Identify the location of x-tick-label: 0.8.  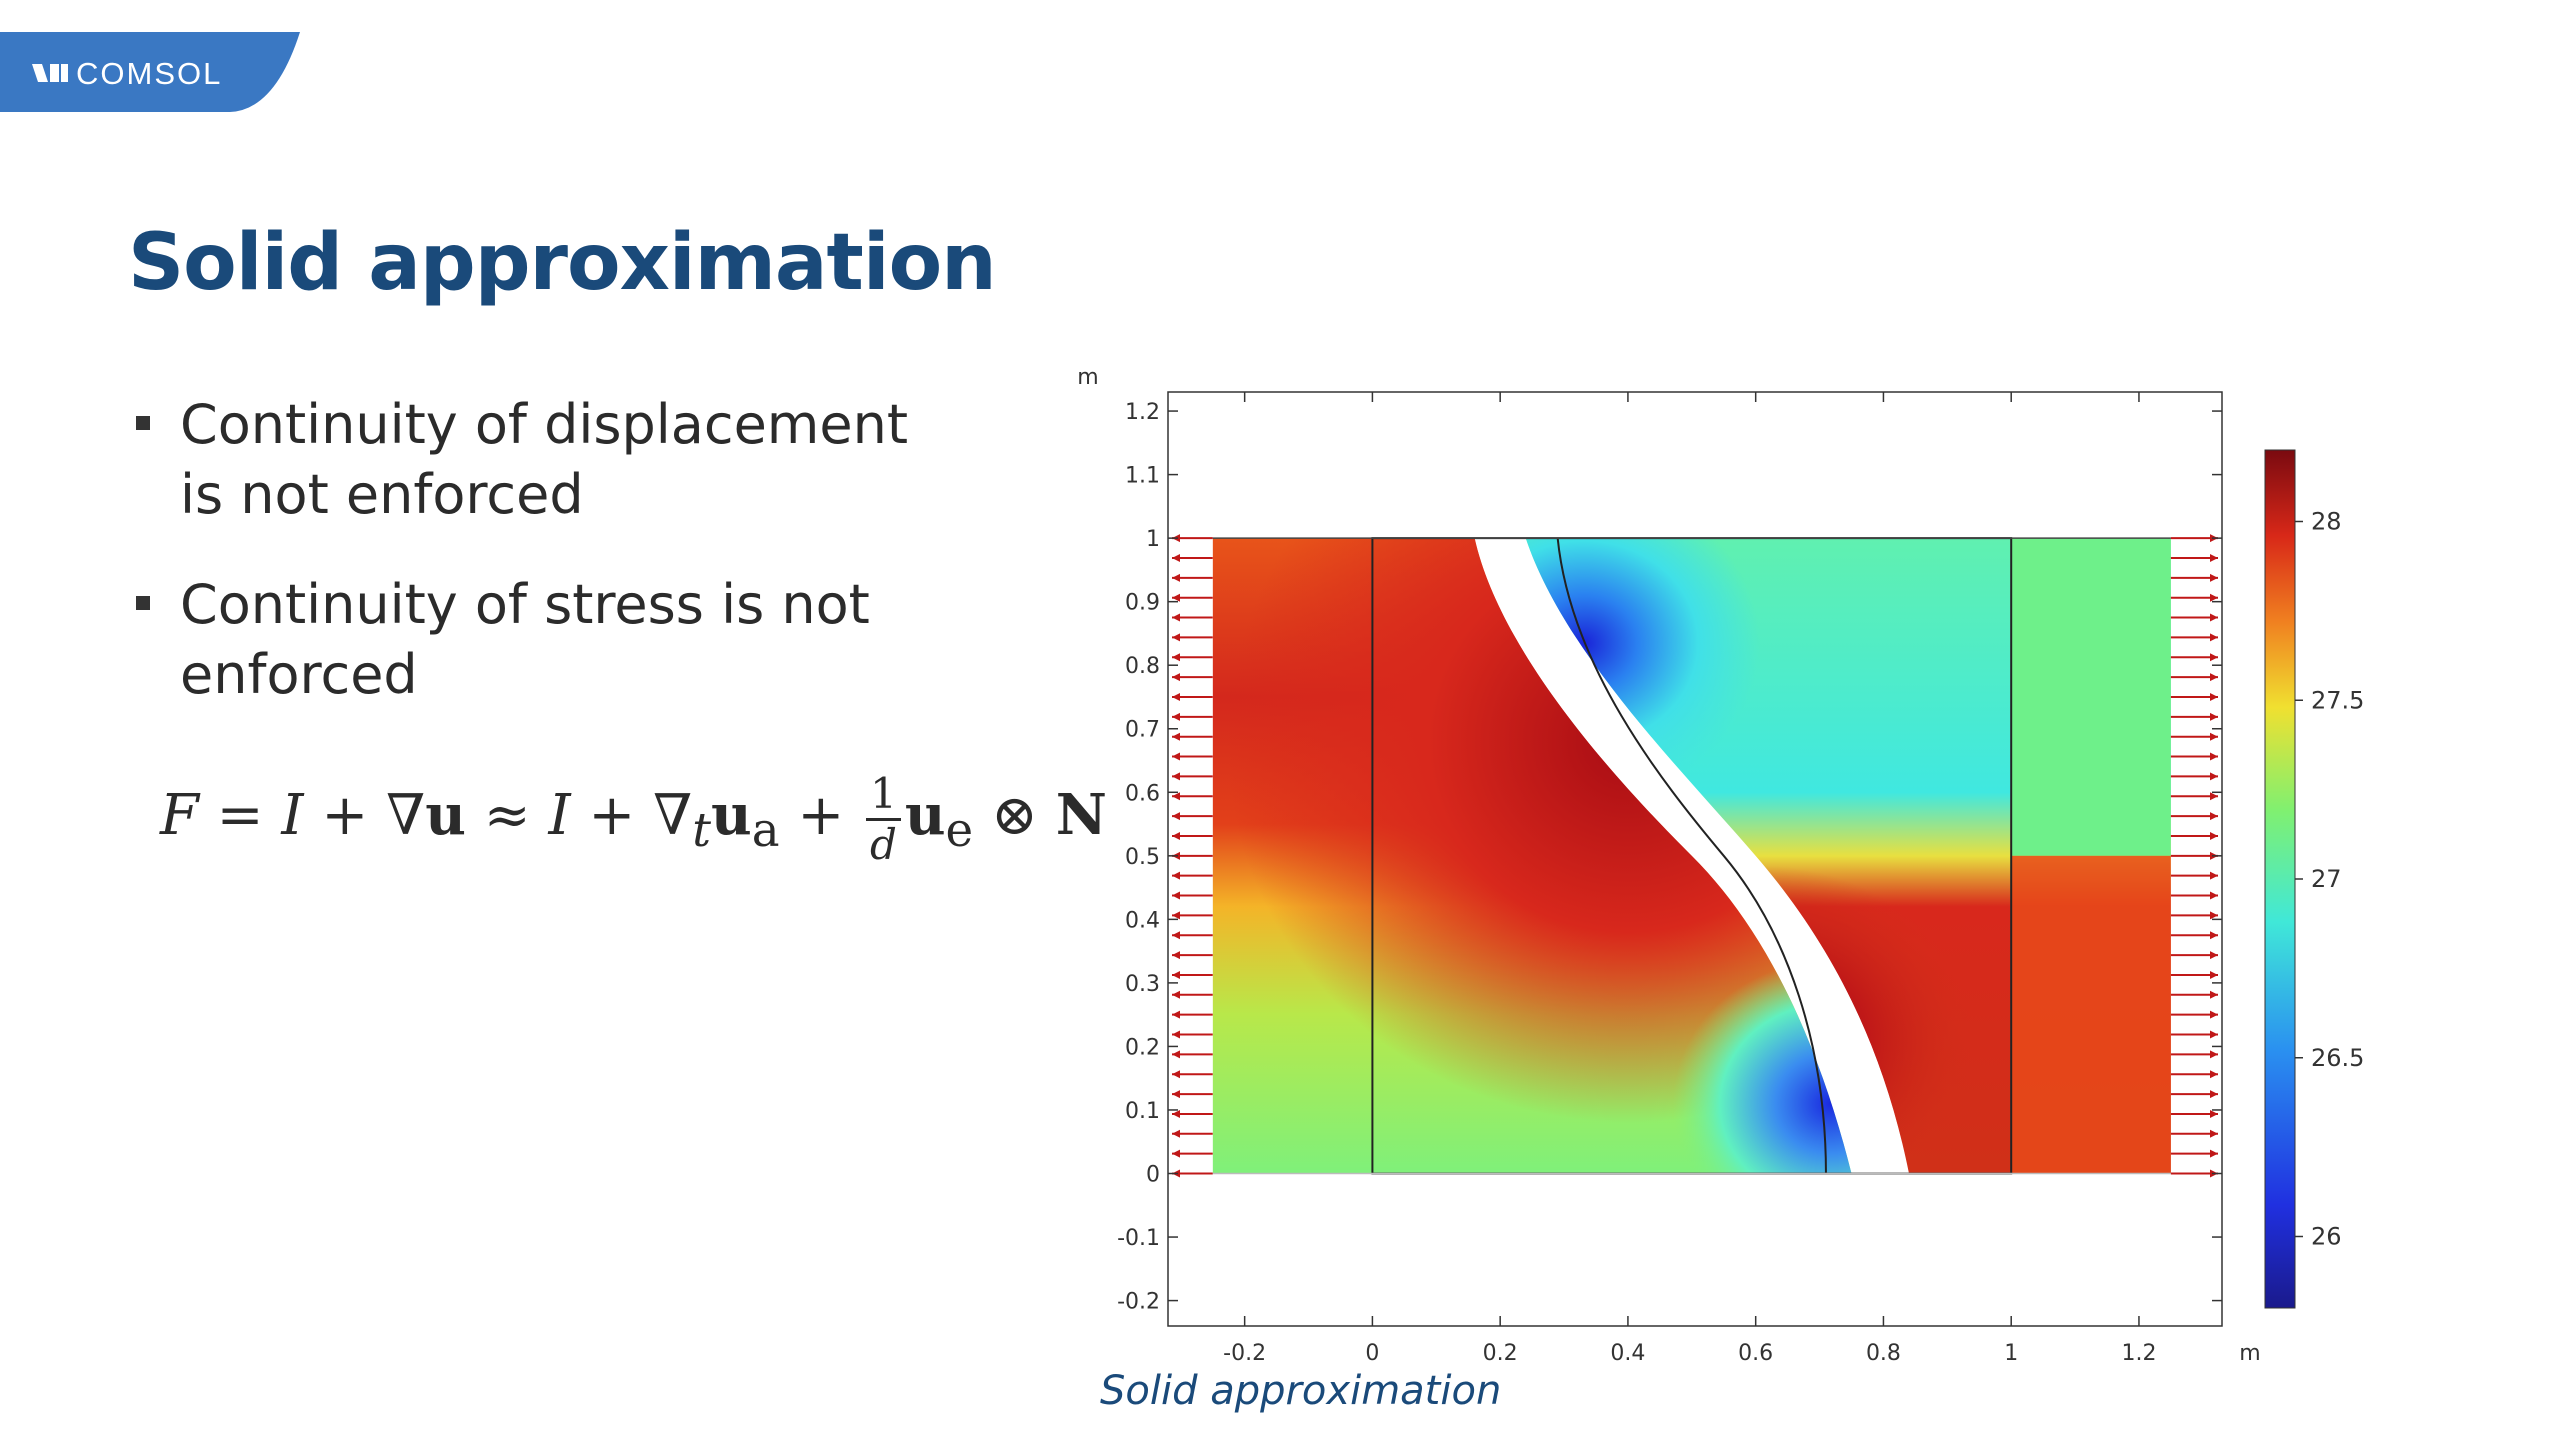
(1883, 1353).